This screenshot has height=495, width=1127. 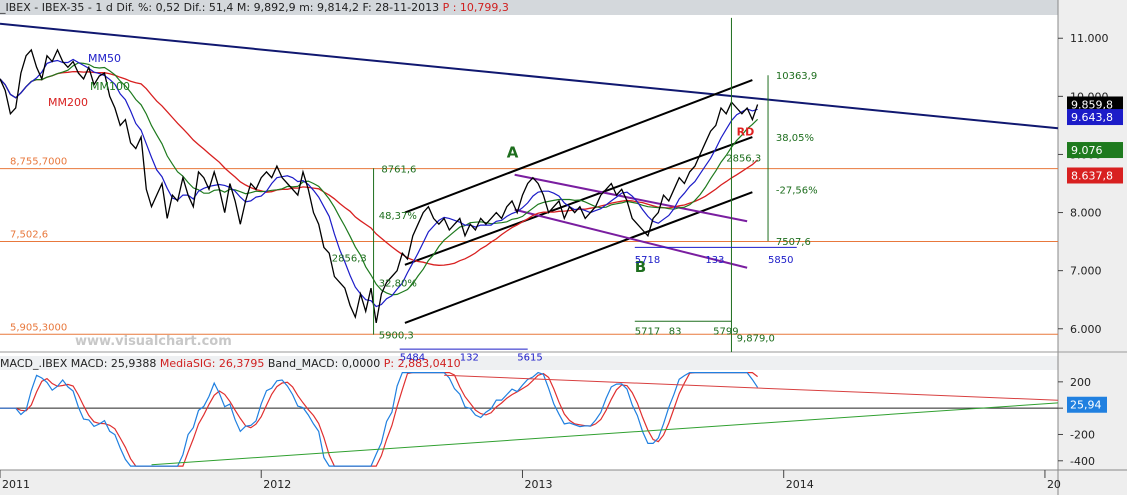 I want to click on price-y-tick-label: 6.000, so click(x=1086, y=329).